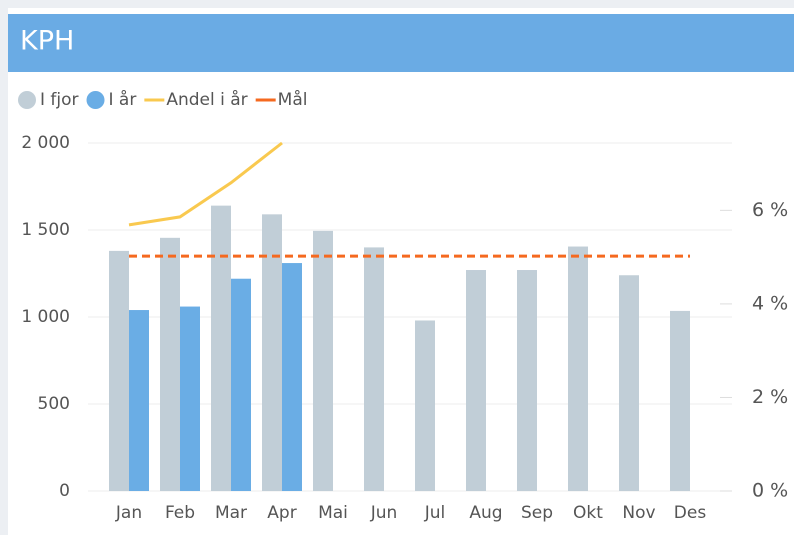 Image resolution: width=794 pixels, height=535 pixels. Describe the element at coordinates (537, 513) in the screenshot. I see `x-tick-label: Sep` at that location.